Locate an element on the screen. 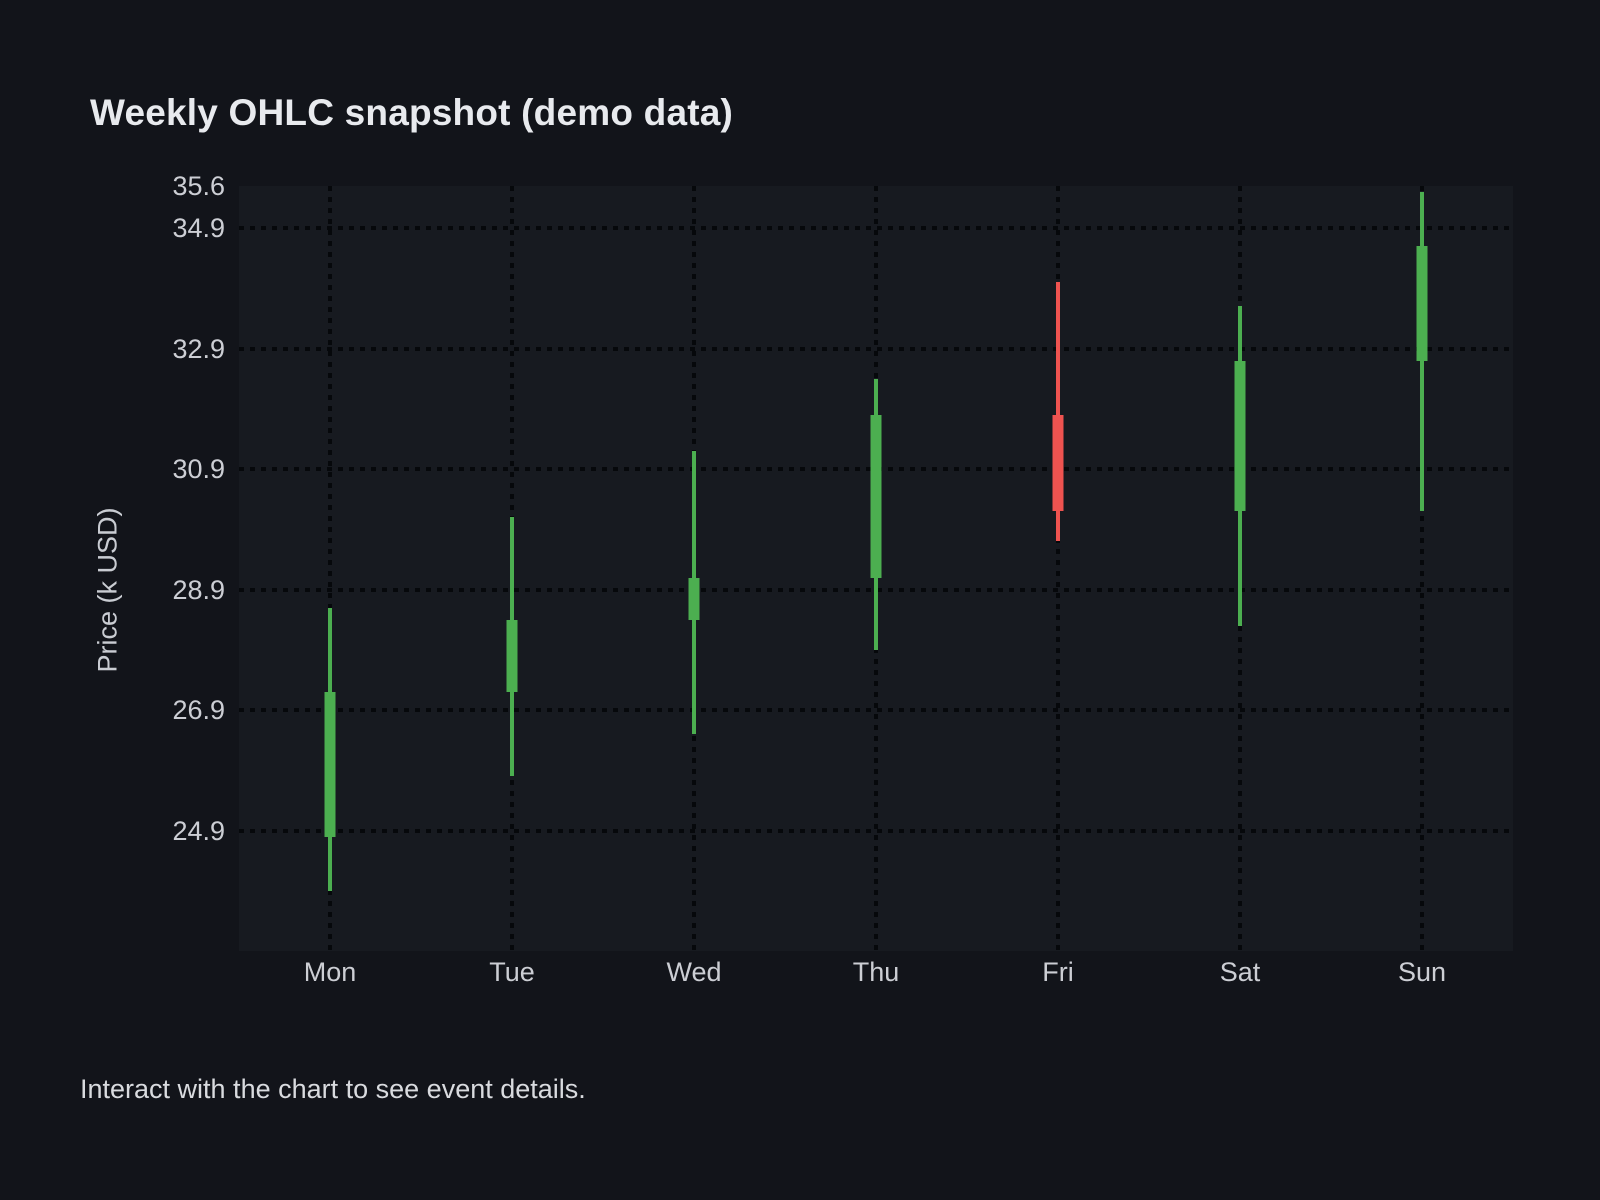 The image size is (1600, 1200). chart-title: Weekly OHLC snapshot (demo data) is located at coordinates (412, 112).